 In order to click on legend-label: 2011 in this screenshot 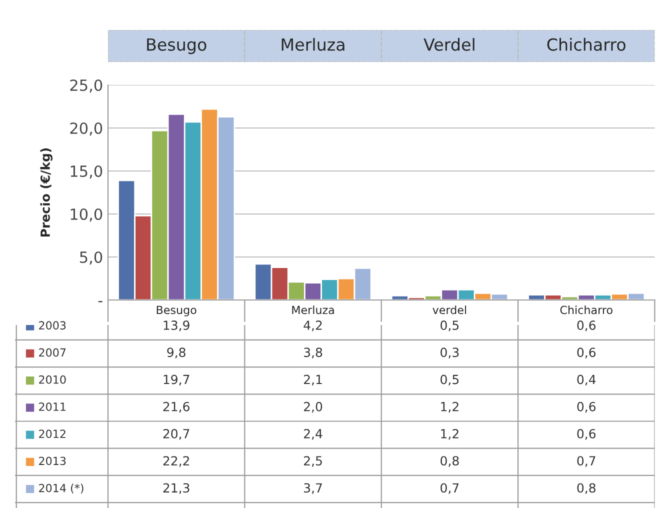, I will do `click(52, 406)`.